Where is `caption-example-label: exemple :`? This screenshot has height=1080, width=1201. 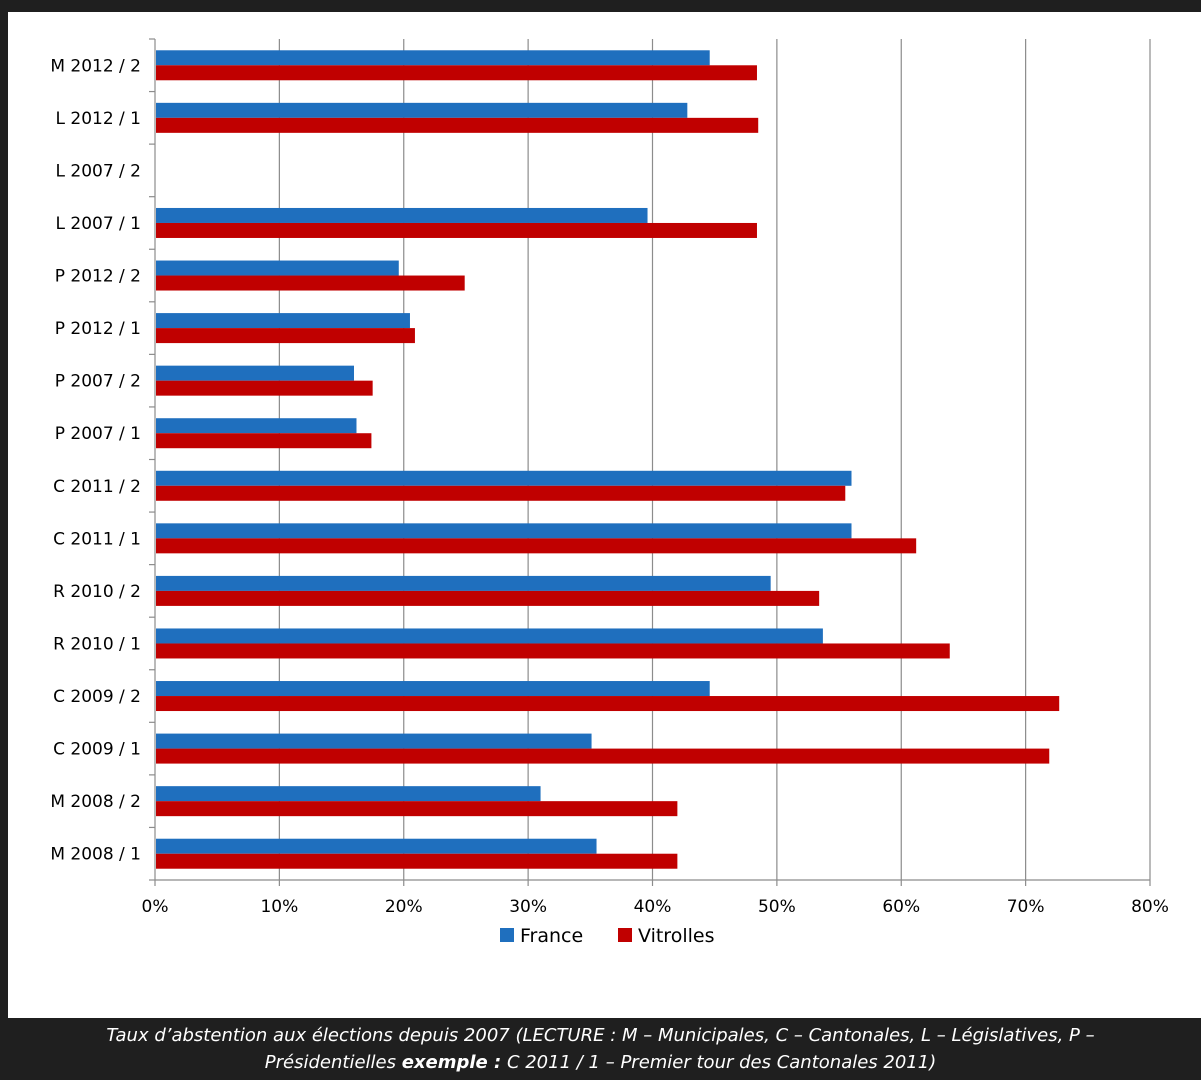 caption-example-label: exemple : is located at coordinates (451, 1062).